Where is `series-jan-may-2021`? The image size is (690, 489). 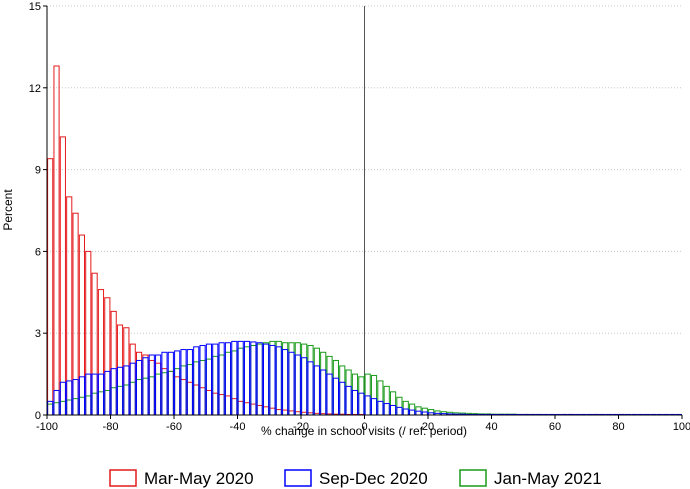 series-jan-may-2021 is located at coordinates (295, 378).